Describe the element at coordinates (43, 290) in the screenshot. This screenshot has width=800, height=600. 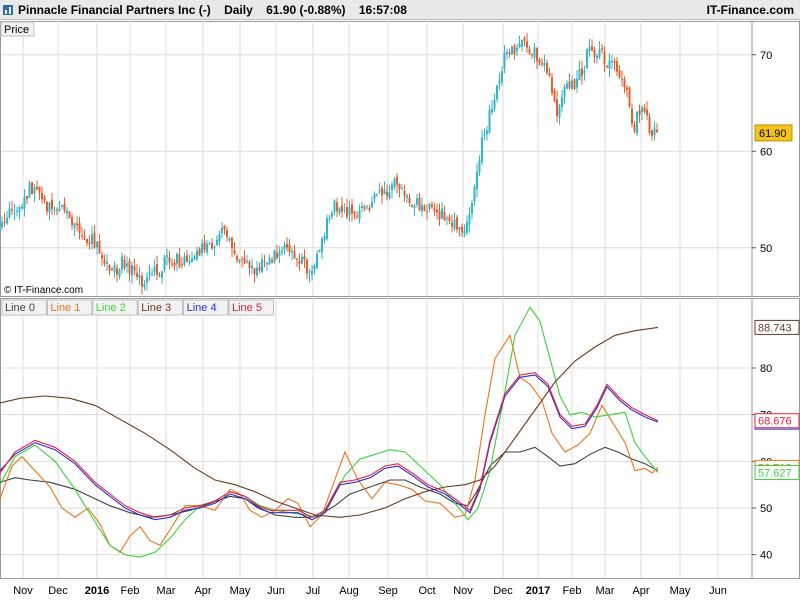
I see `copyright-watermark: © IT-Finance.com` at that location.